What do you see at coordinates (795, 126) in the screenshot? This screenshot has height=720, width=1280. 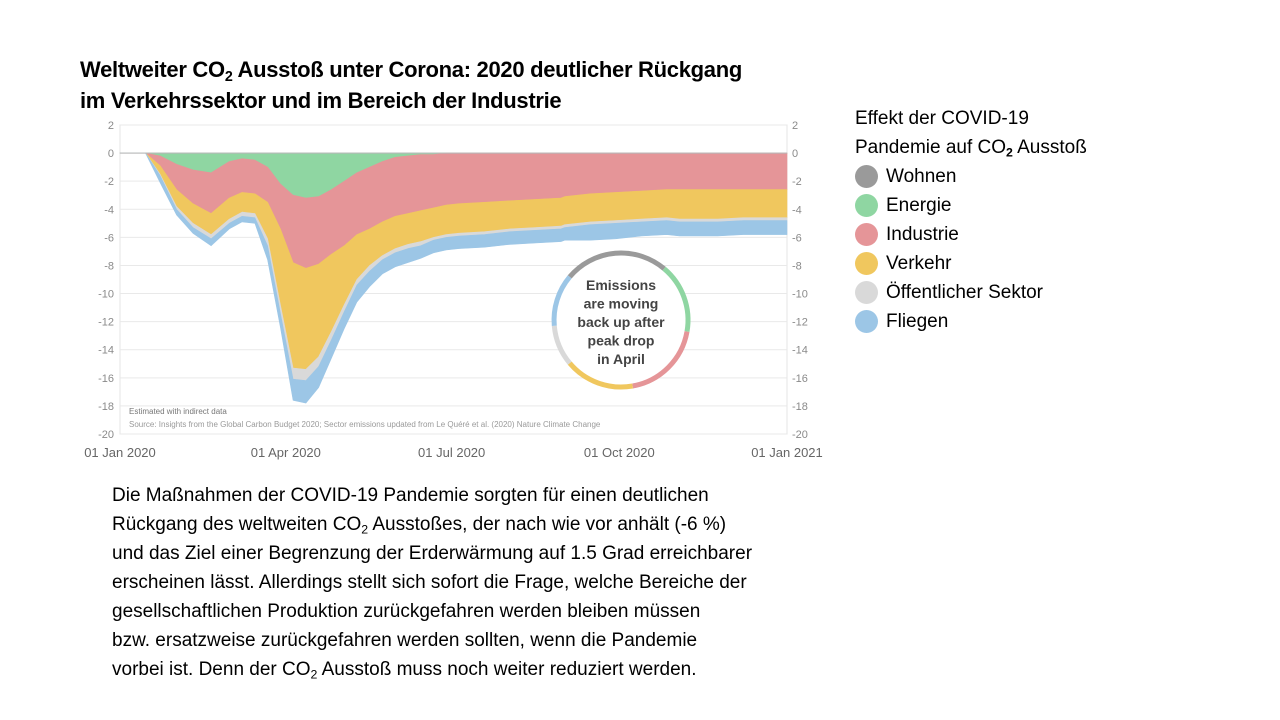 I see `y-tick-label-right: 2` at bounding box center [795, 126].